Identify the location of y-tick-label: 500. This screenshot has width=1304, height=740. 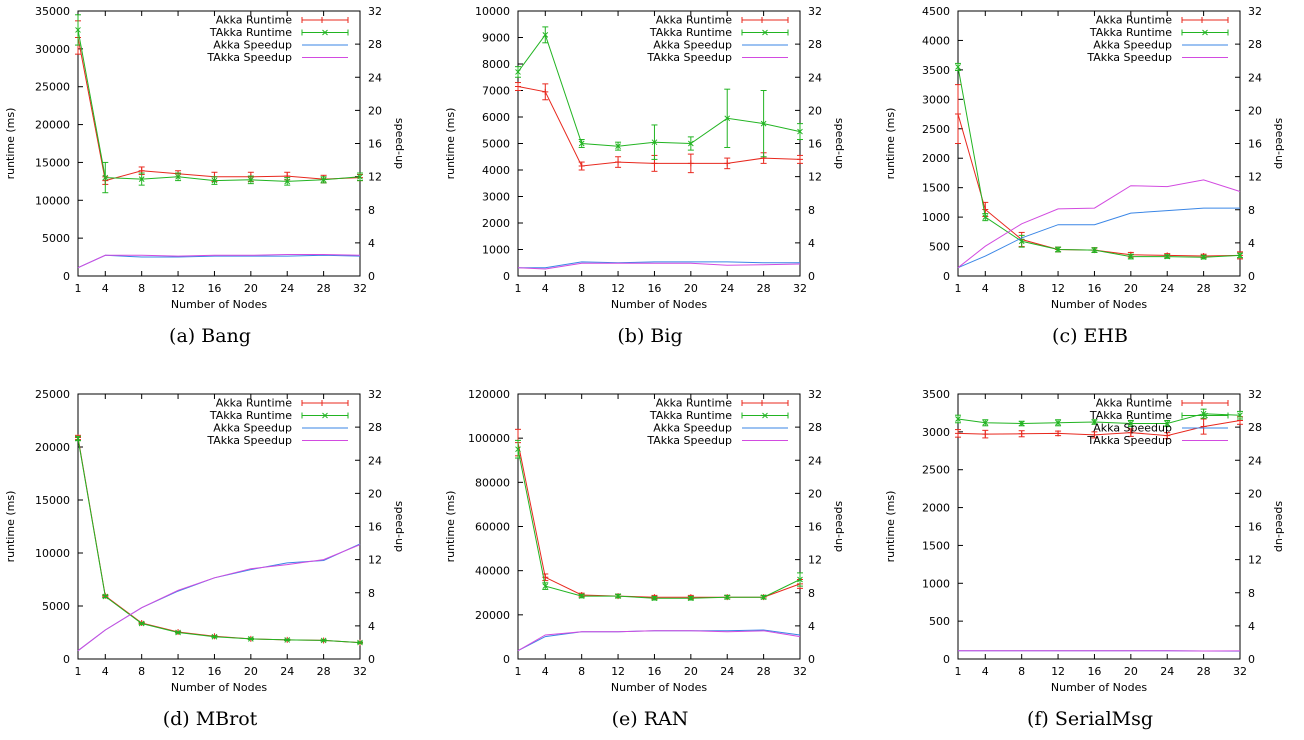
(939, 621).